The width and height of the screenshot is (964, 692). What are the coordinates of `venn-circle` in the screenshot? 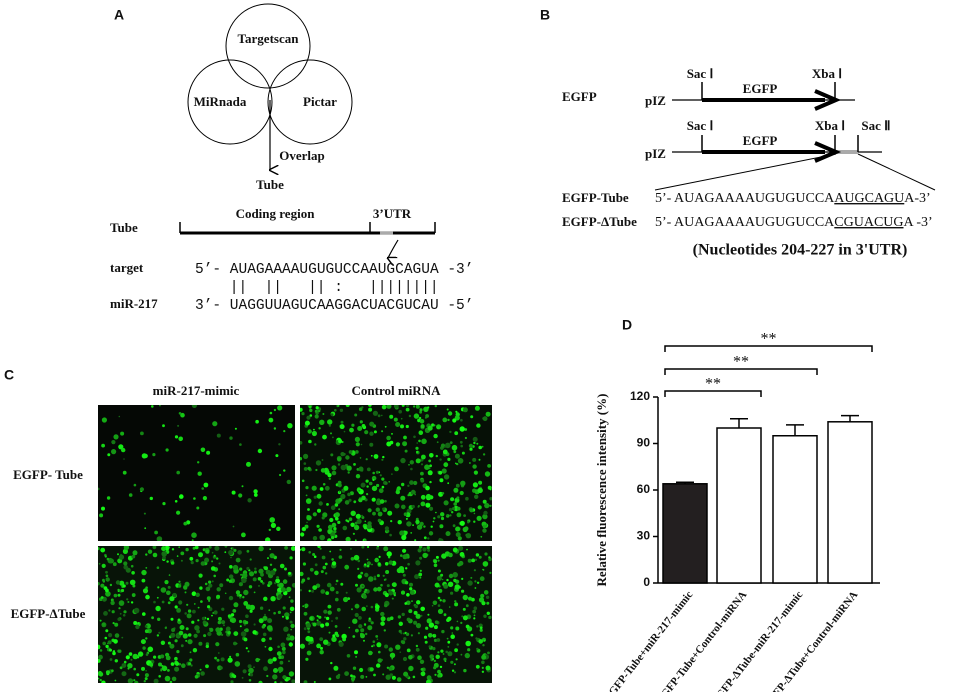 It's located at (268, 46).